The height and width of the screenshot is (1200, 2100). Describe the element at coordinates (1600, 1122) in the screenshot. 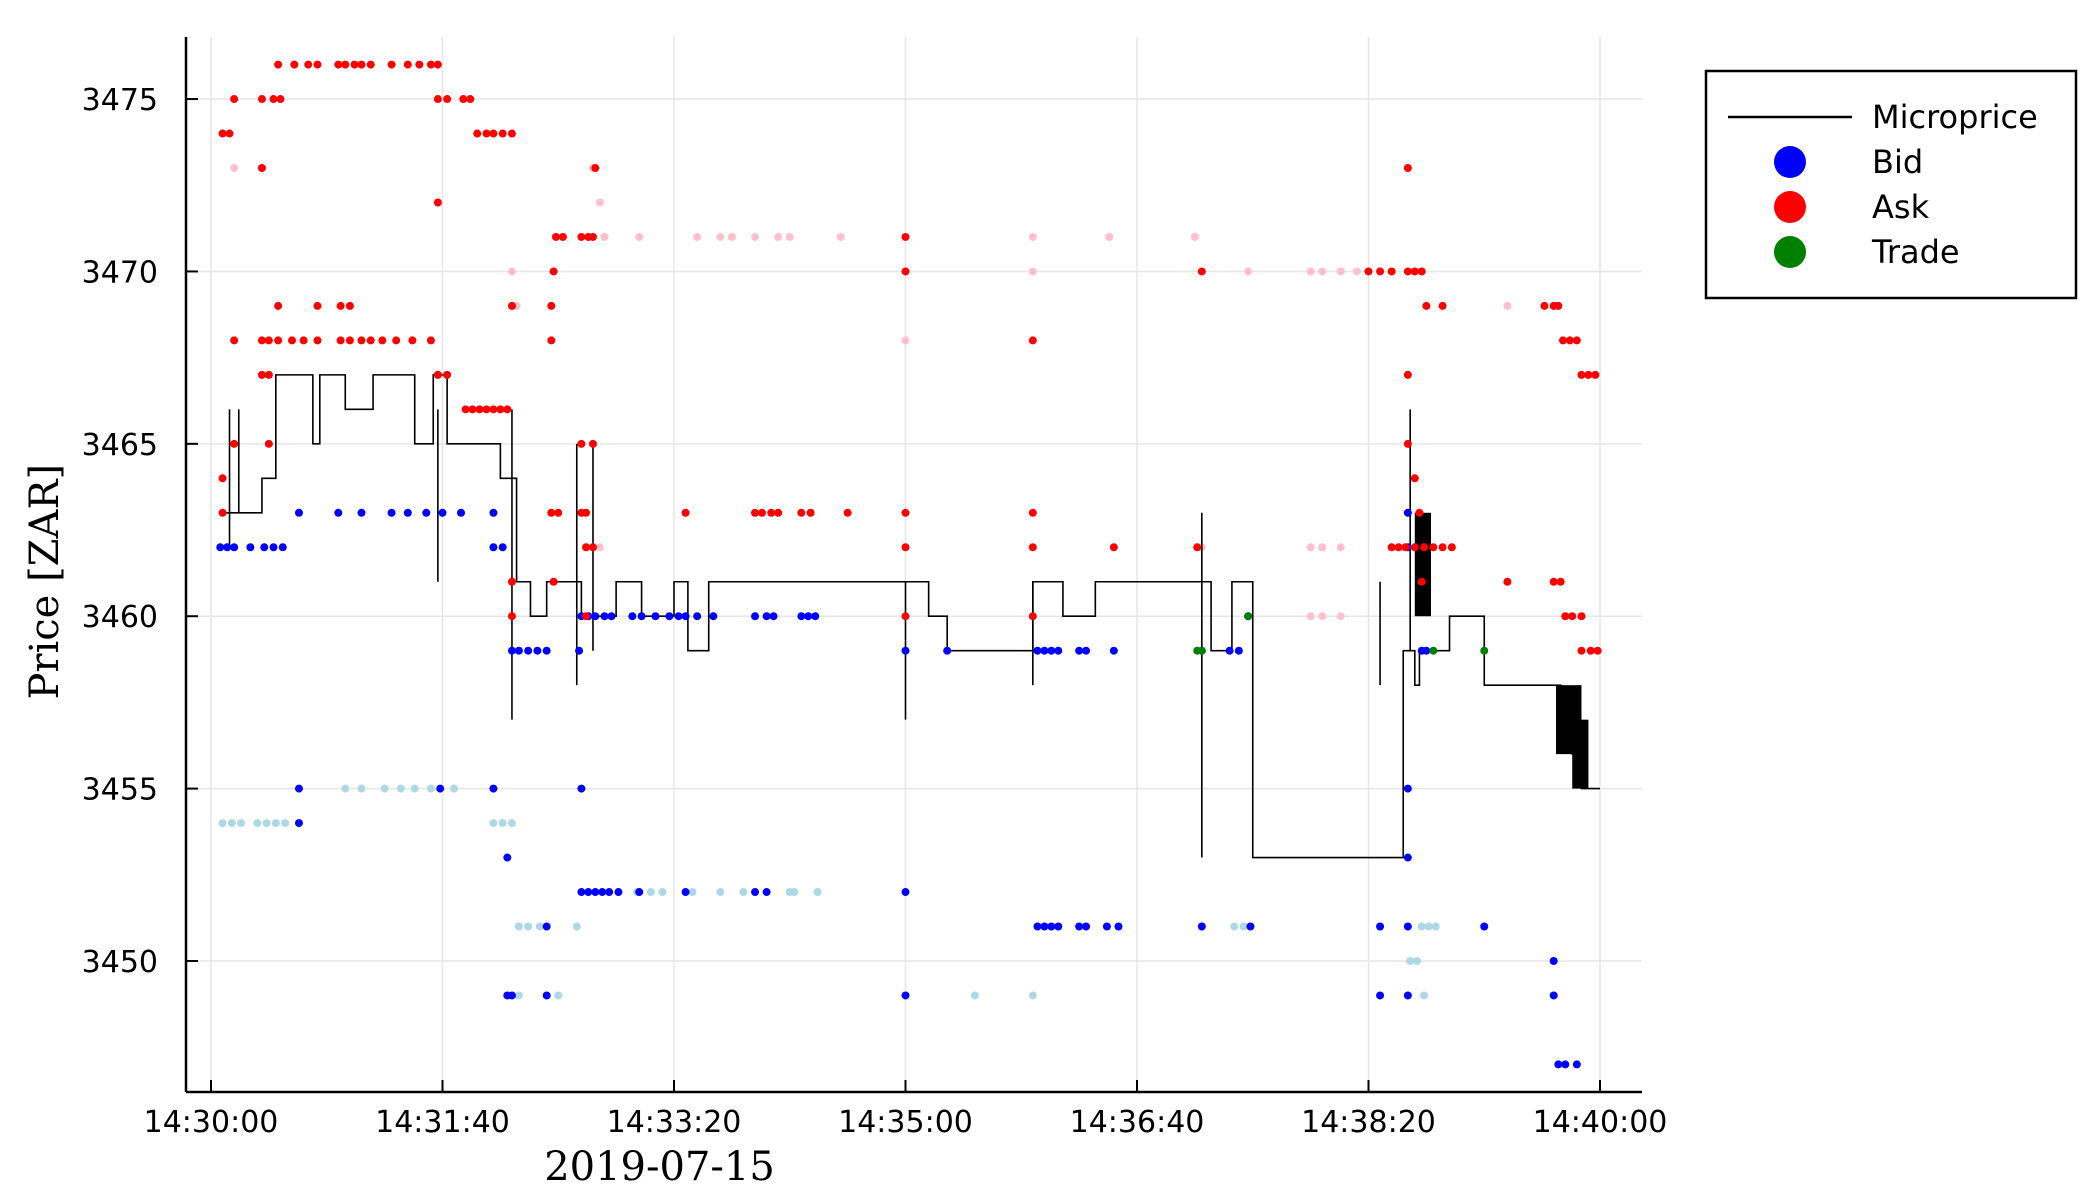

I see `x-tick-label: 14:40:00` at that location.